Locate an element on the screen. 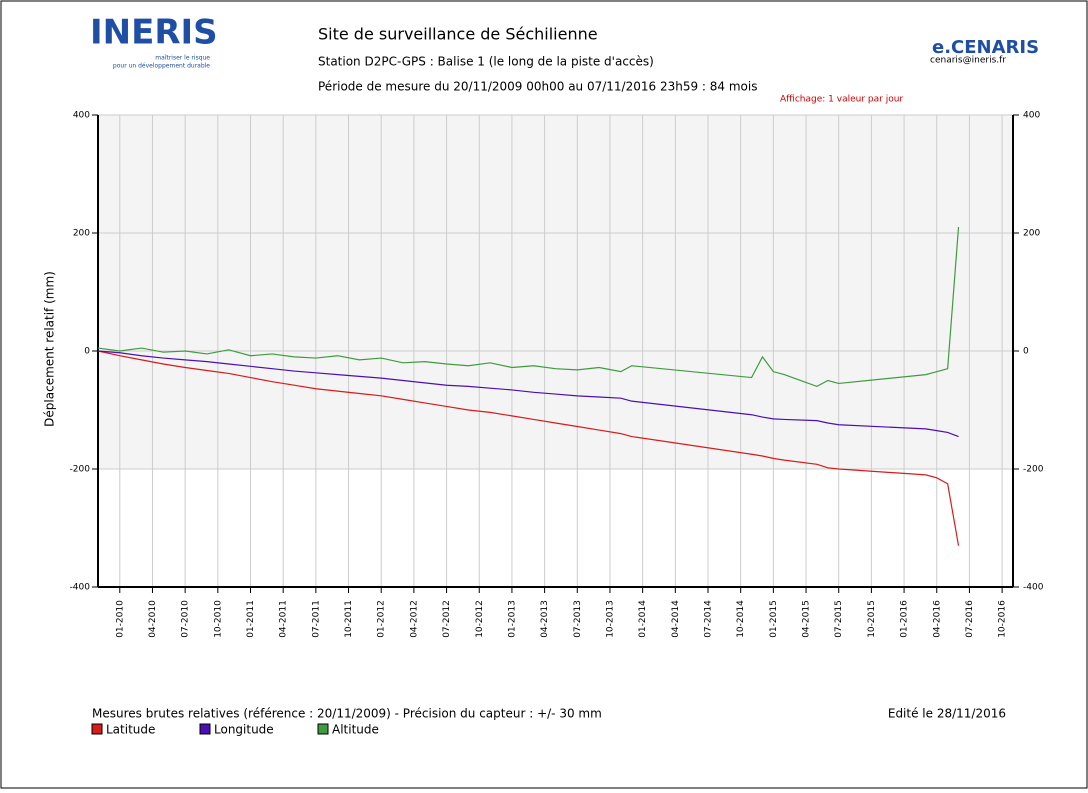 This screenshot has width=1088, height=793. x-tick-label: 10-2015 is located at coordinates (872, 619).